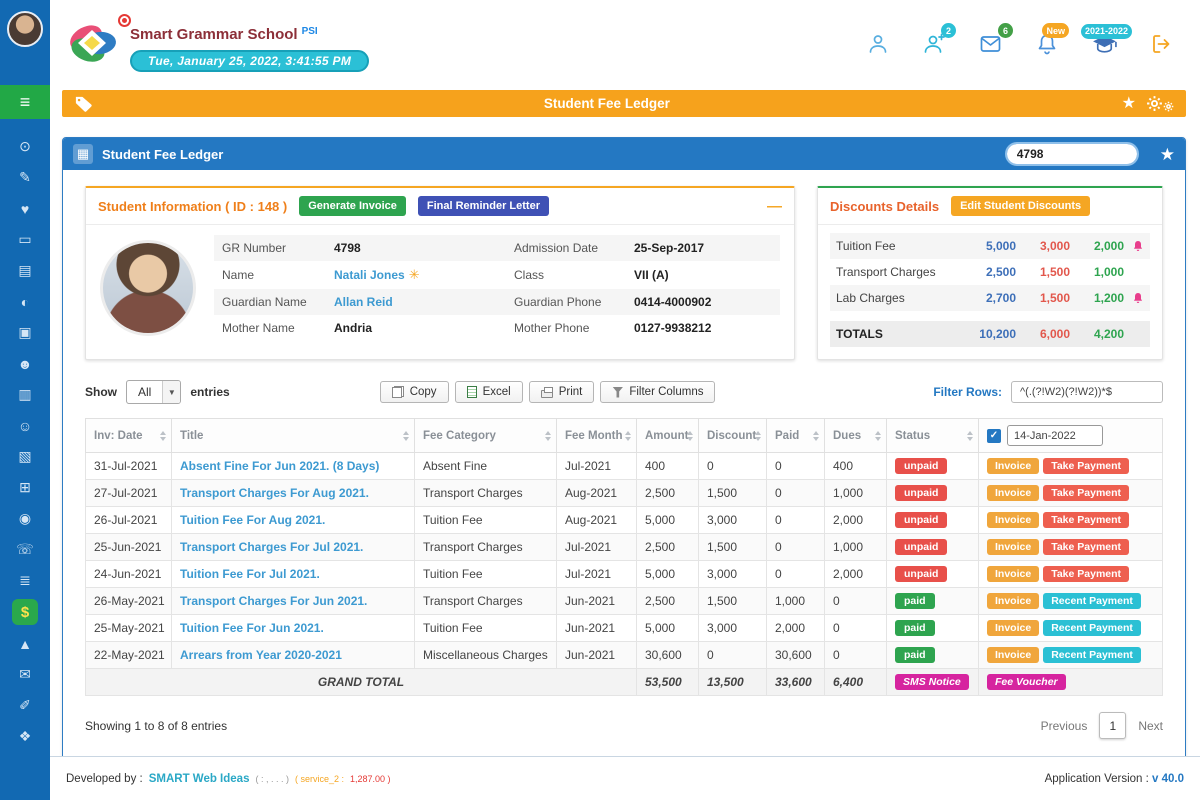 Image resolution: width=1200 pixels, height=800 pixels. Describe the element at coordinates (250, 574) in the screenshot. I see `fee-title-link: Tuition Fee For Jul 2021.` at that location.